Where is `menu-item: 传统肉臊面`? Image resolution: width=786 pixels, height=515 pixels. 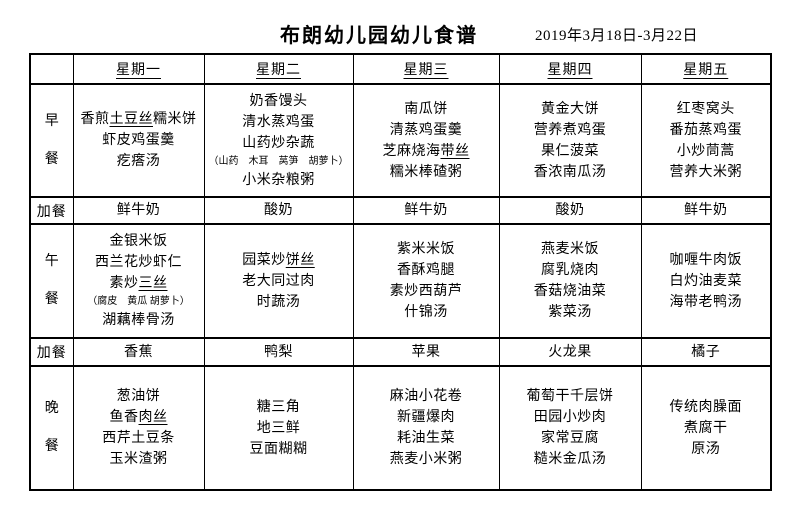
menu-item: 传统肉臊面 is located at coordinates (705, 407).